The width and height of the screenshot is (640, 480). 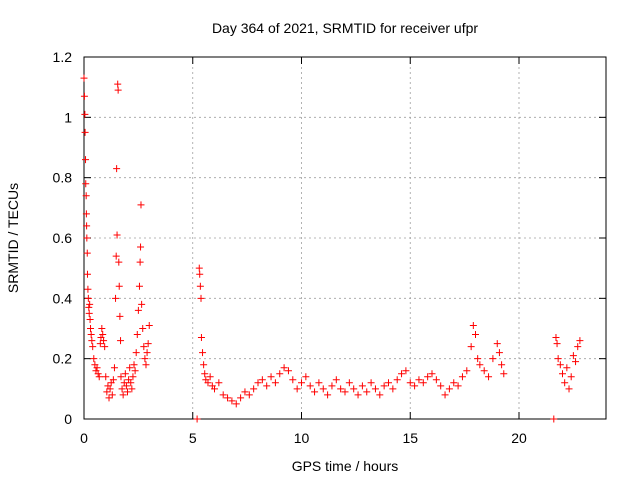 I want to click on y-tick-label: 1.2, so click(x=63, y=57).